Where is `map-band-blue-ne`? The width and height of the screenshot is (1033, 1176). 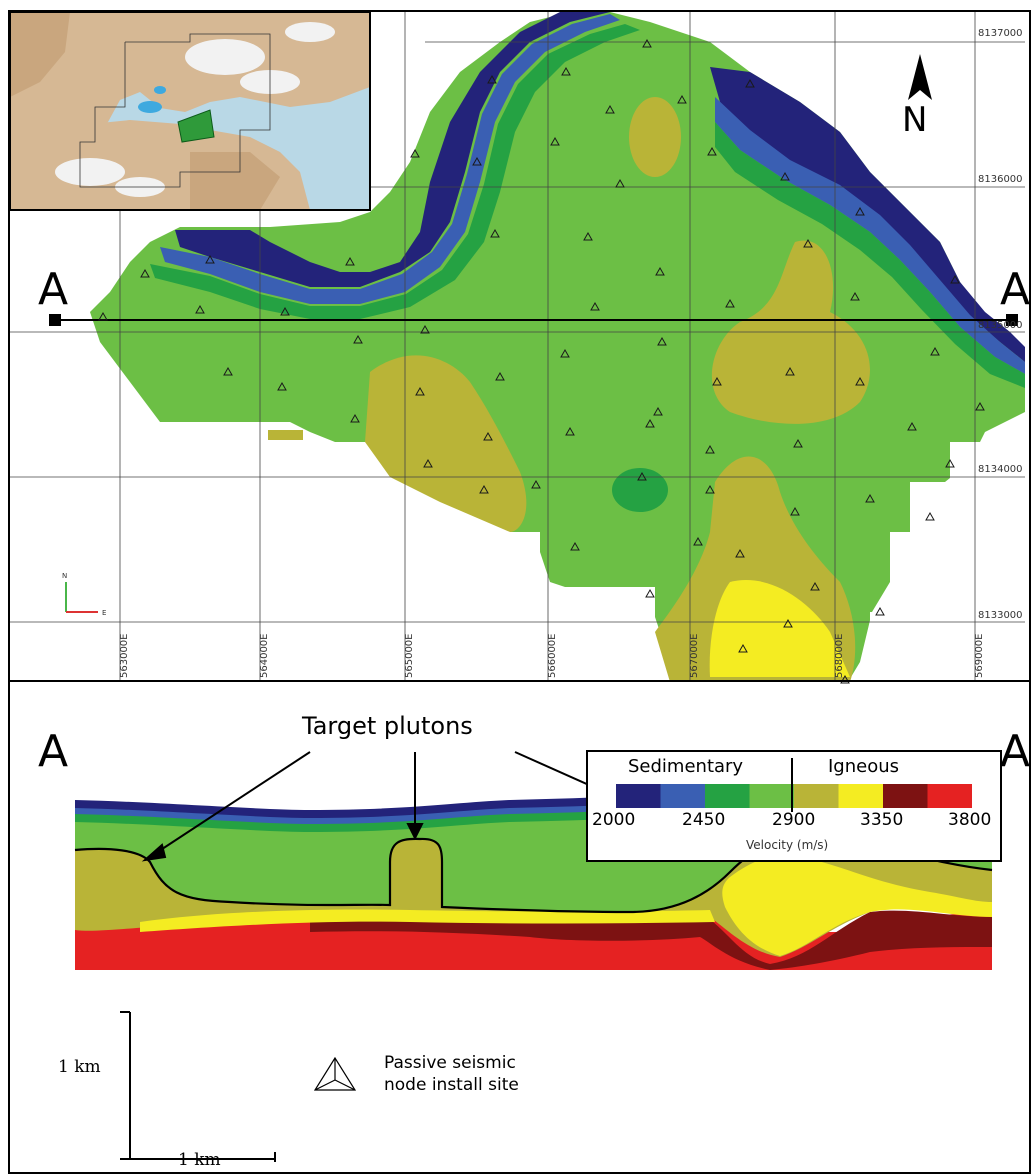
map-band-blue-ne is located at coordinates (870, 235).